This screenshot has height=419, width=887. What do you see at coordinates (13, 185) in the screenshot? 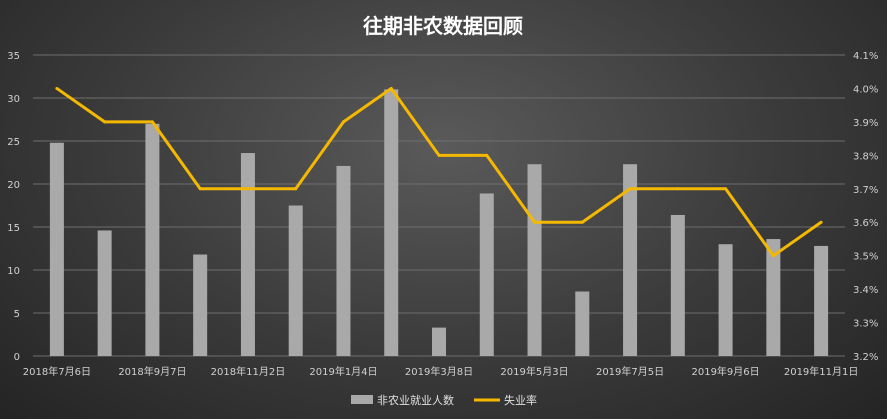
I see `y-left-tick-label: 20` at bounding box center [13, 185].